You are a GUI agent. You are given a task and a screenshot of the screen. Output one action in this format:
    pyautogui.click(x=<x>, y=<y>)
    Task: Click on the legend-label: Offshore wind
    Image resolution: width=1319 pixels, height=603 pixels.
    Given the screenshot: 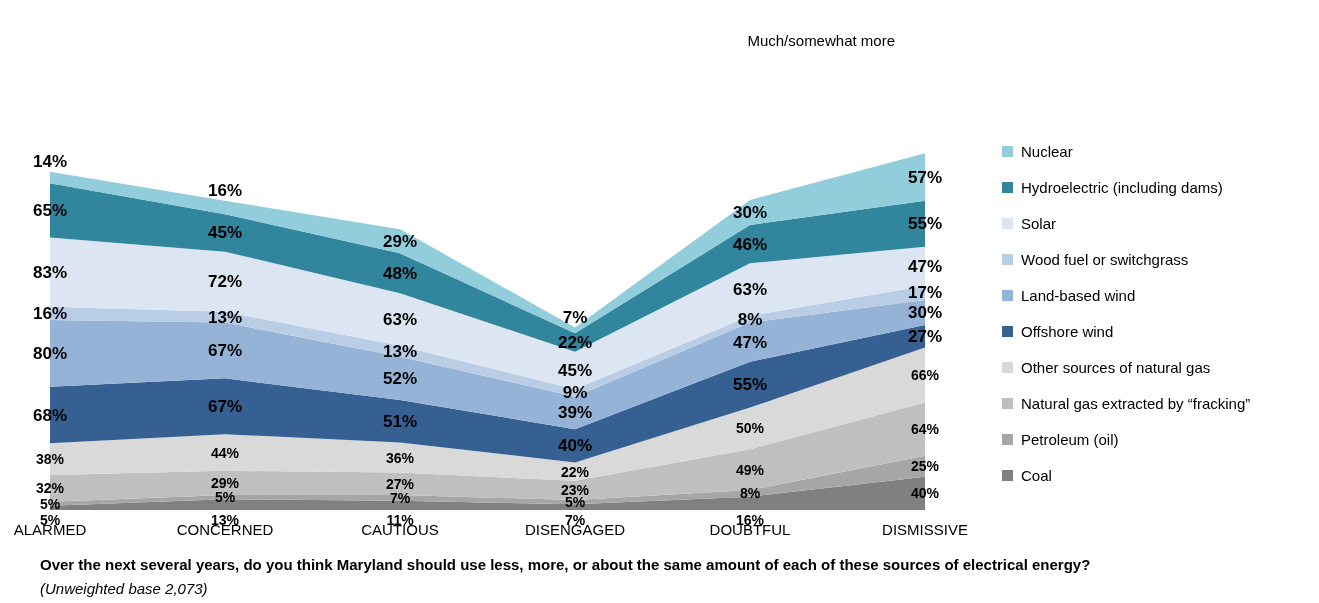 What is the action you would take?
    pyautogui.click(x=1067, y=331)
    